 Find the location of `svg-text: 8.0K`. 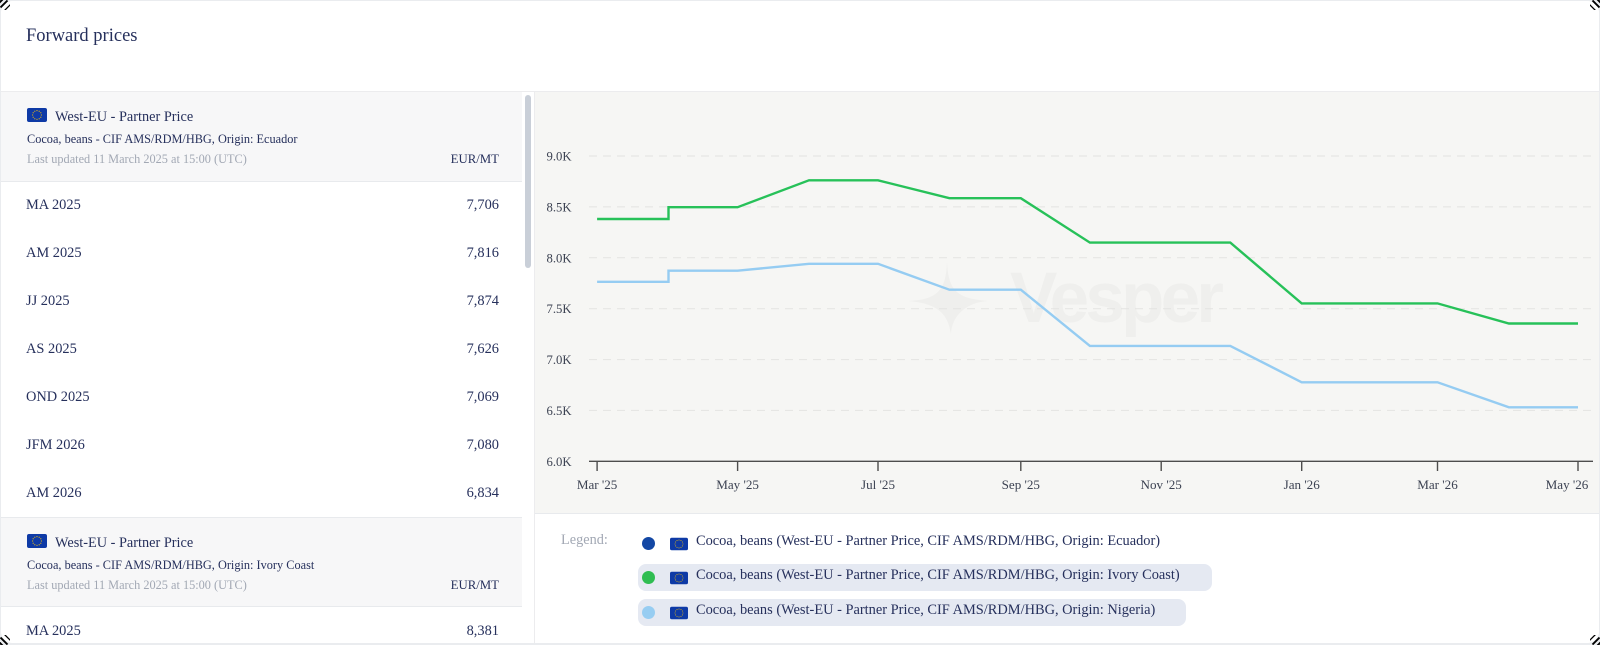

svg-text: 8.0K is located at coordinates (559, 258).